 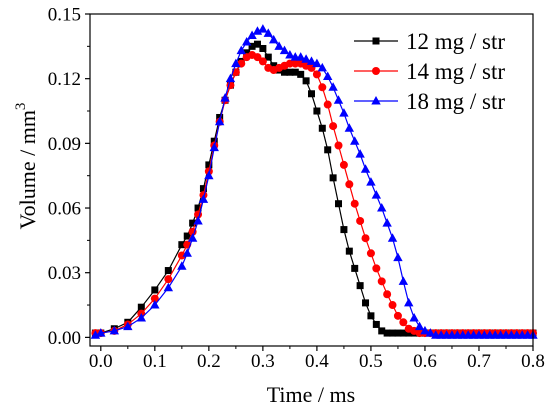 I want to click on legend-label: 12 mg / str, so click(x=455, y=41).